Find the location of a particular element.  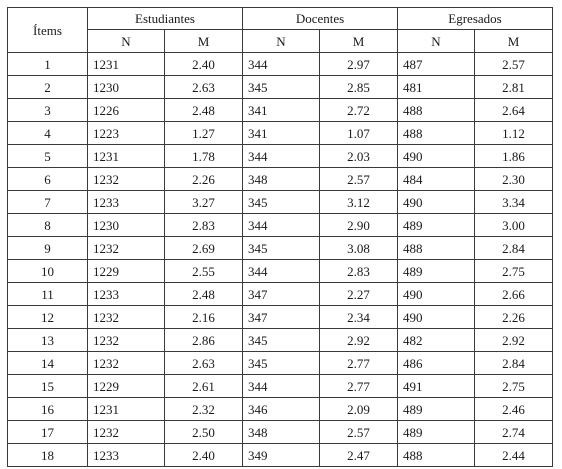

group-header-docentes: Docentes is located at coordinates (320, 18).